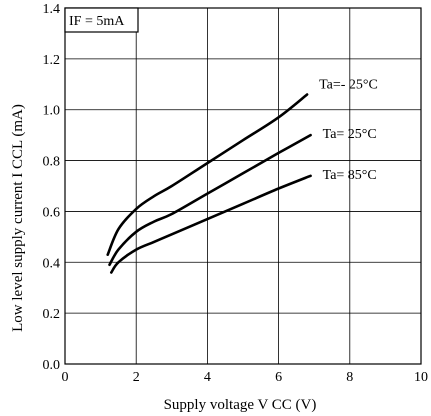 This screenshot has width=431, height=416. What do you see at coordinates (240, 405) in the screenshot?
I see `x-axis-label: Supply voltage V CC (V)` at bounding box center [240, 405].